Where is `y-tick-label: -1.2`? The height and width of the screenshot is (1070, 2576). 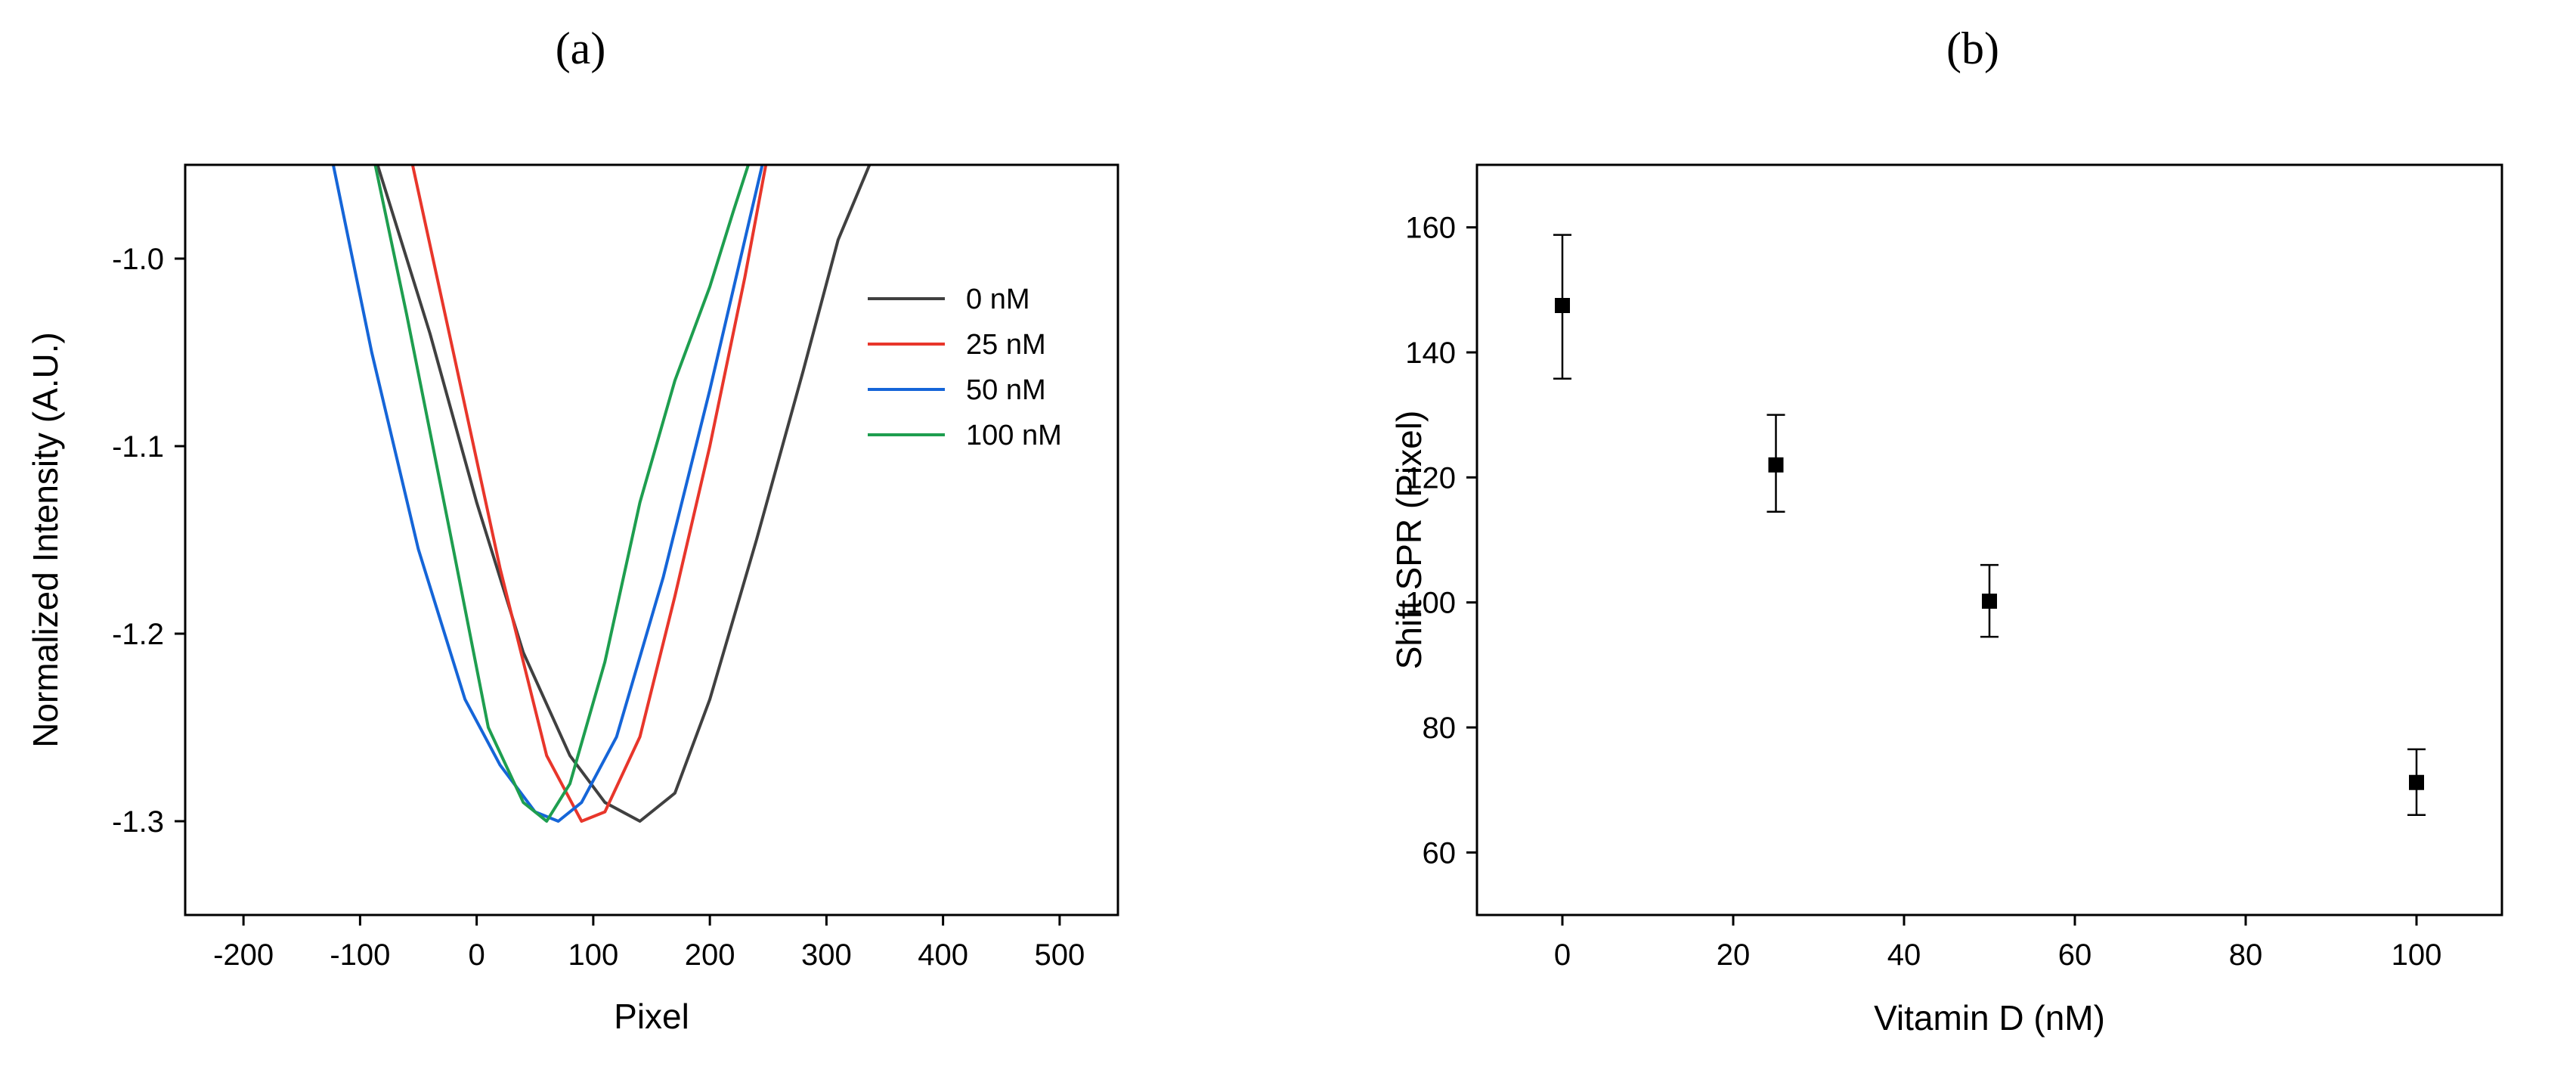
y-tick-label: -1.2 is located at coordinates (138, 634).